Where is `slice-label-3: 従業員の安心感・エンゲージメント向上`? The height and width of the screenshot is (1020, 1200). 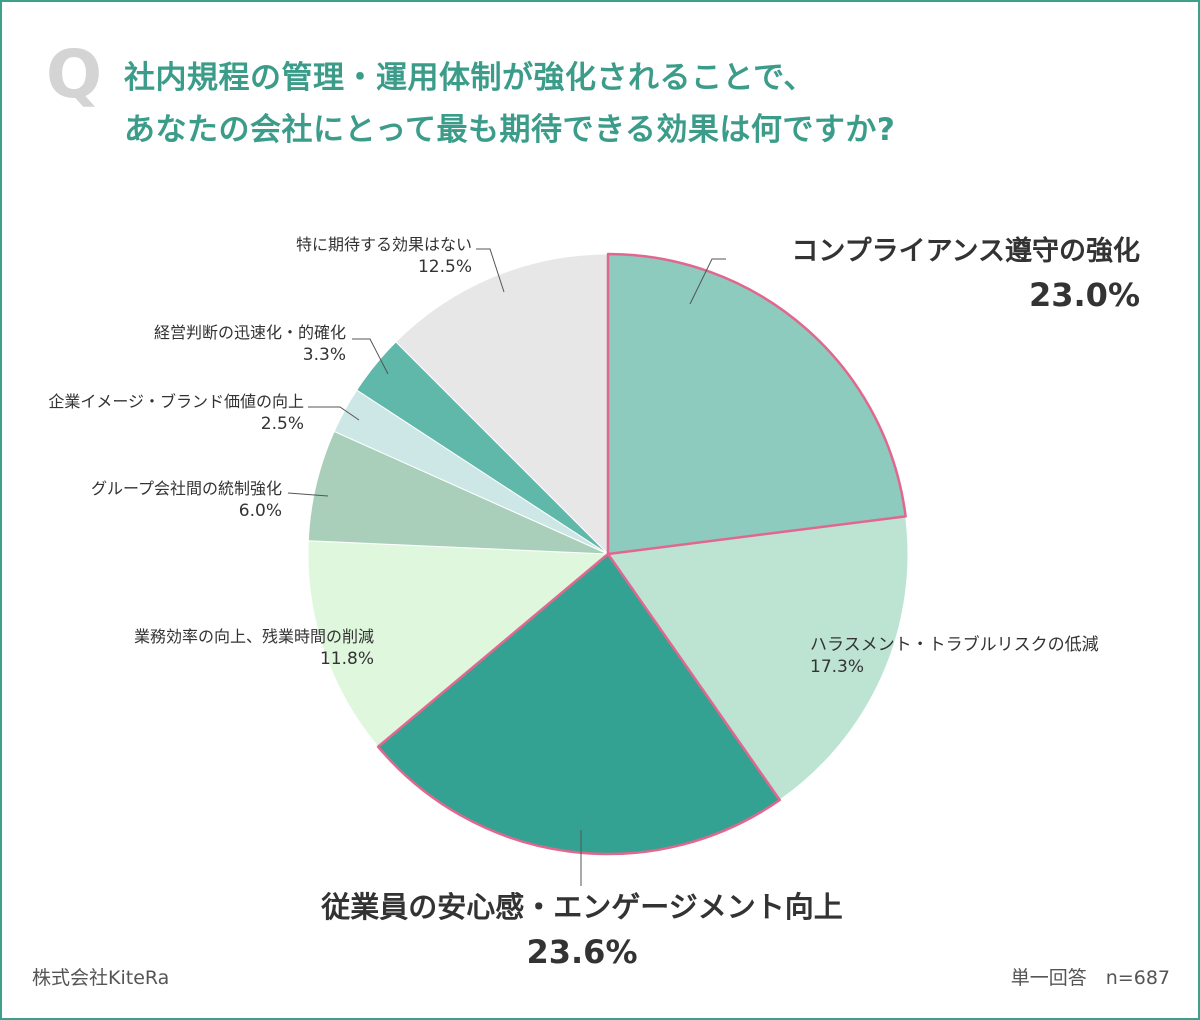 slice-label-3: 従業員の安心感・エンゲージメント向上 is located at coordinates (581, 907).